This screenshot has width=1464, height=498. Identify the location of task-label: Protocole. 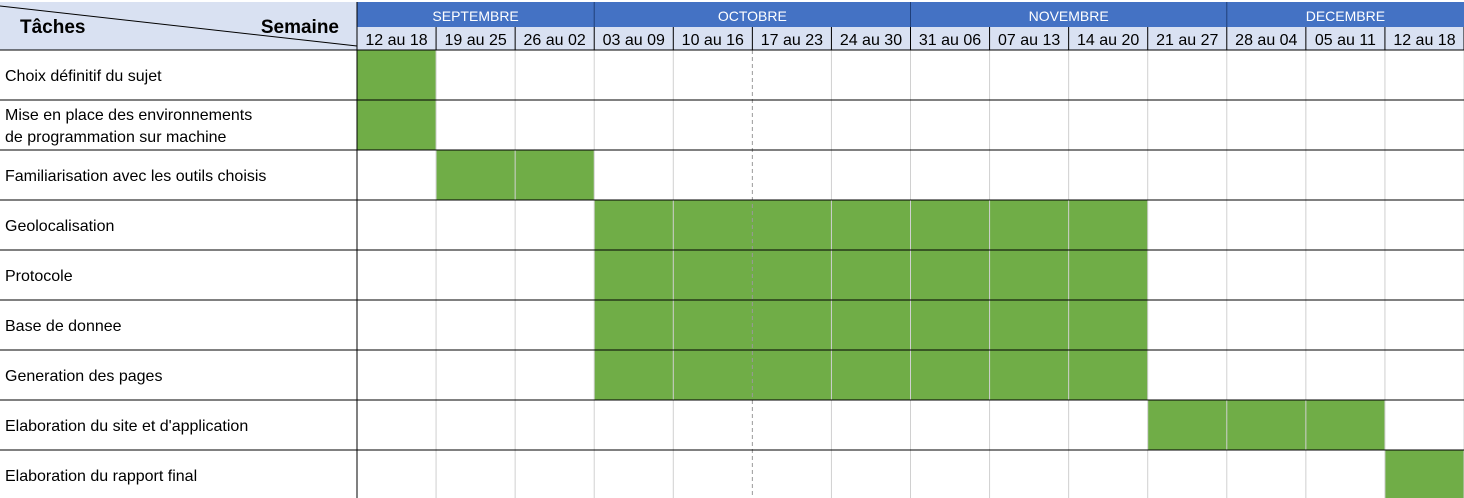
(39, 276).